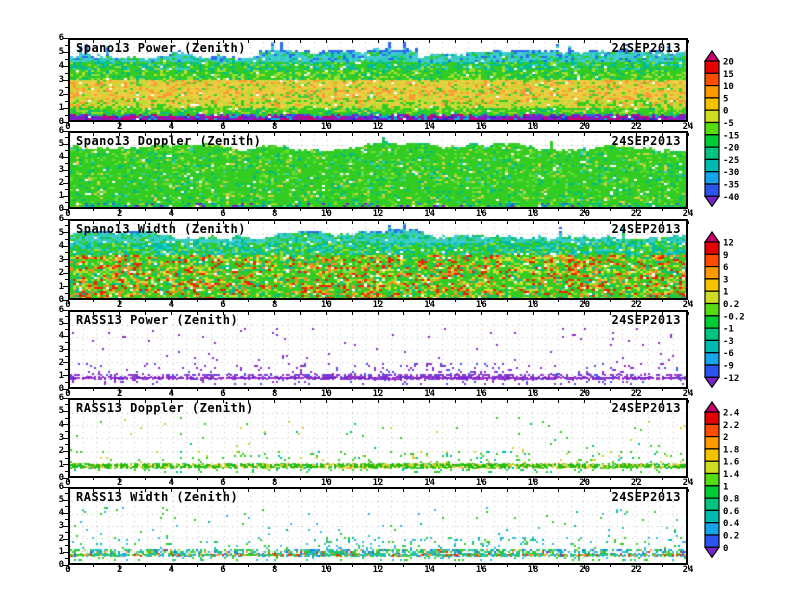  I want to click on x-tick-label: 0, so click(68, 394).